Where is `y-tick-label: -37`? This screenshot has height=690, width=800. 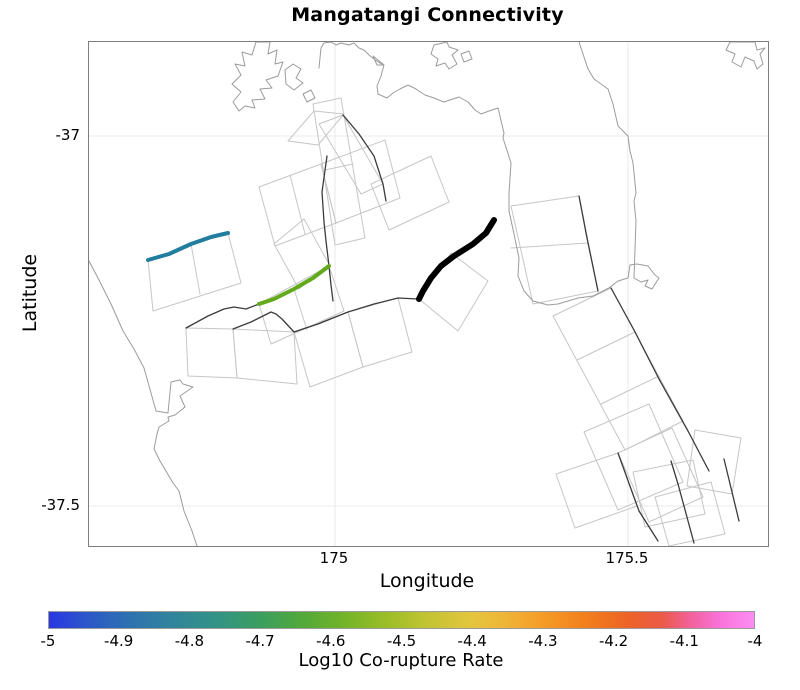
y-tick-label: -37 is located at coordinates (68, 135).